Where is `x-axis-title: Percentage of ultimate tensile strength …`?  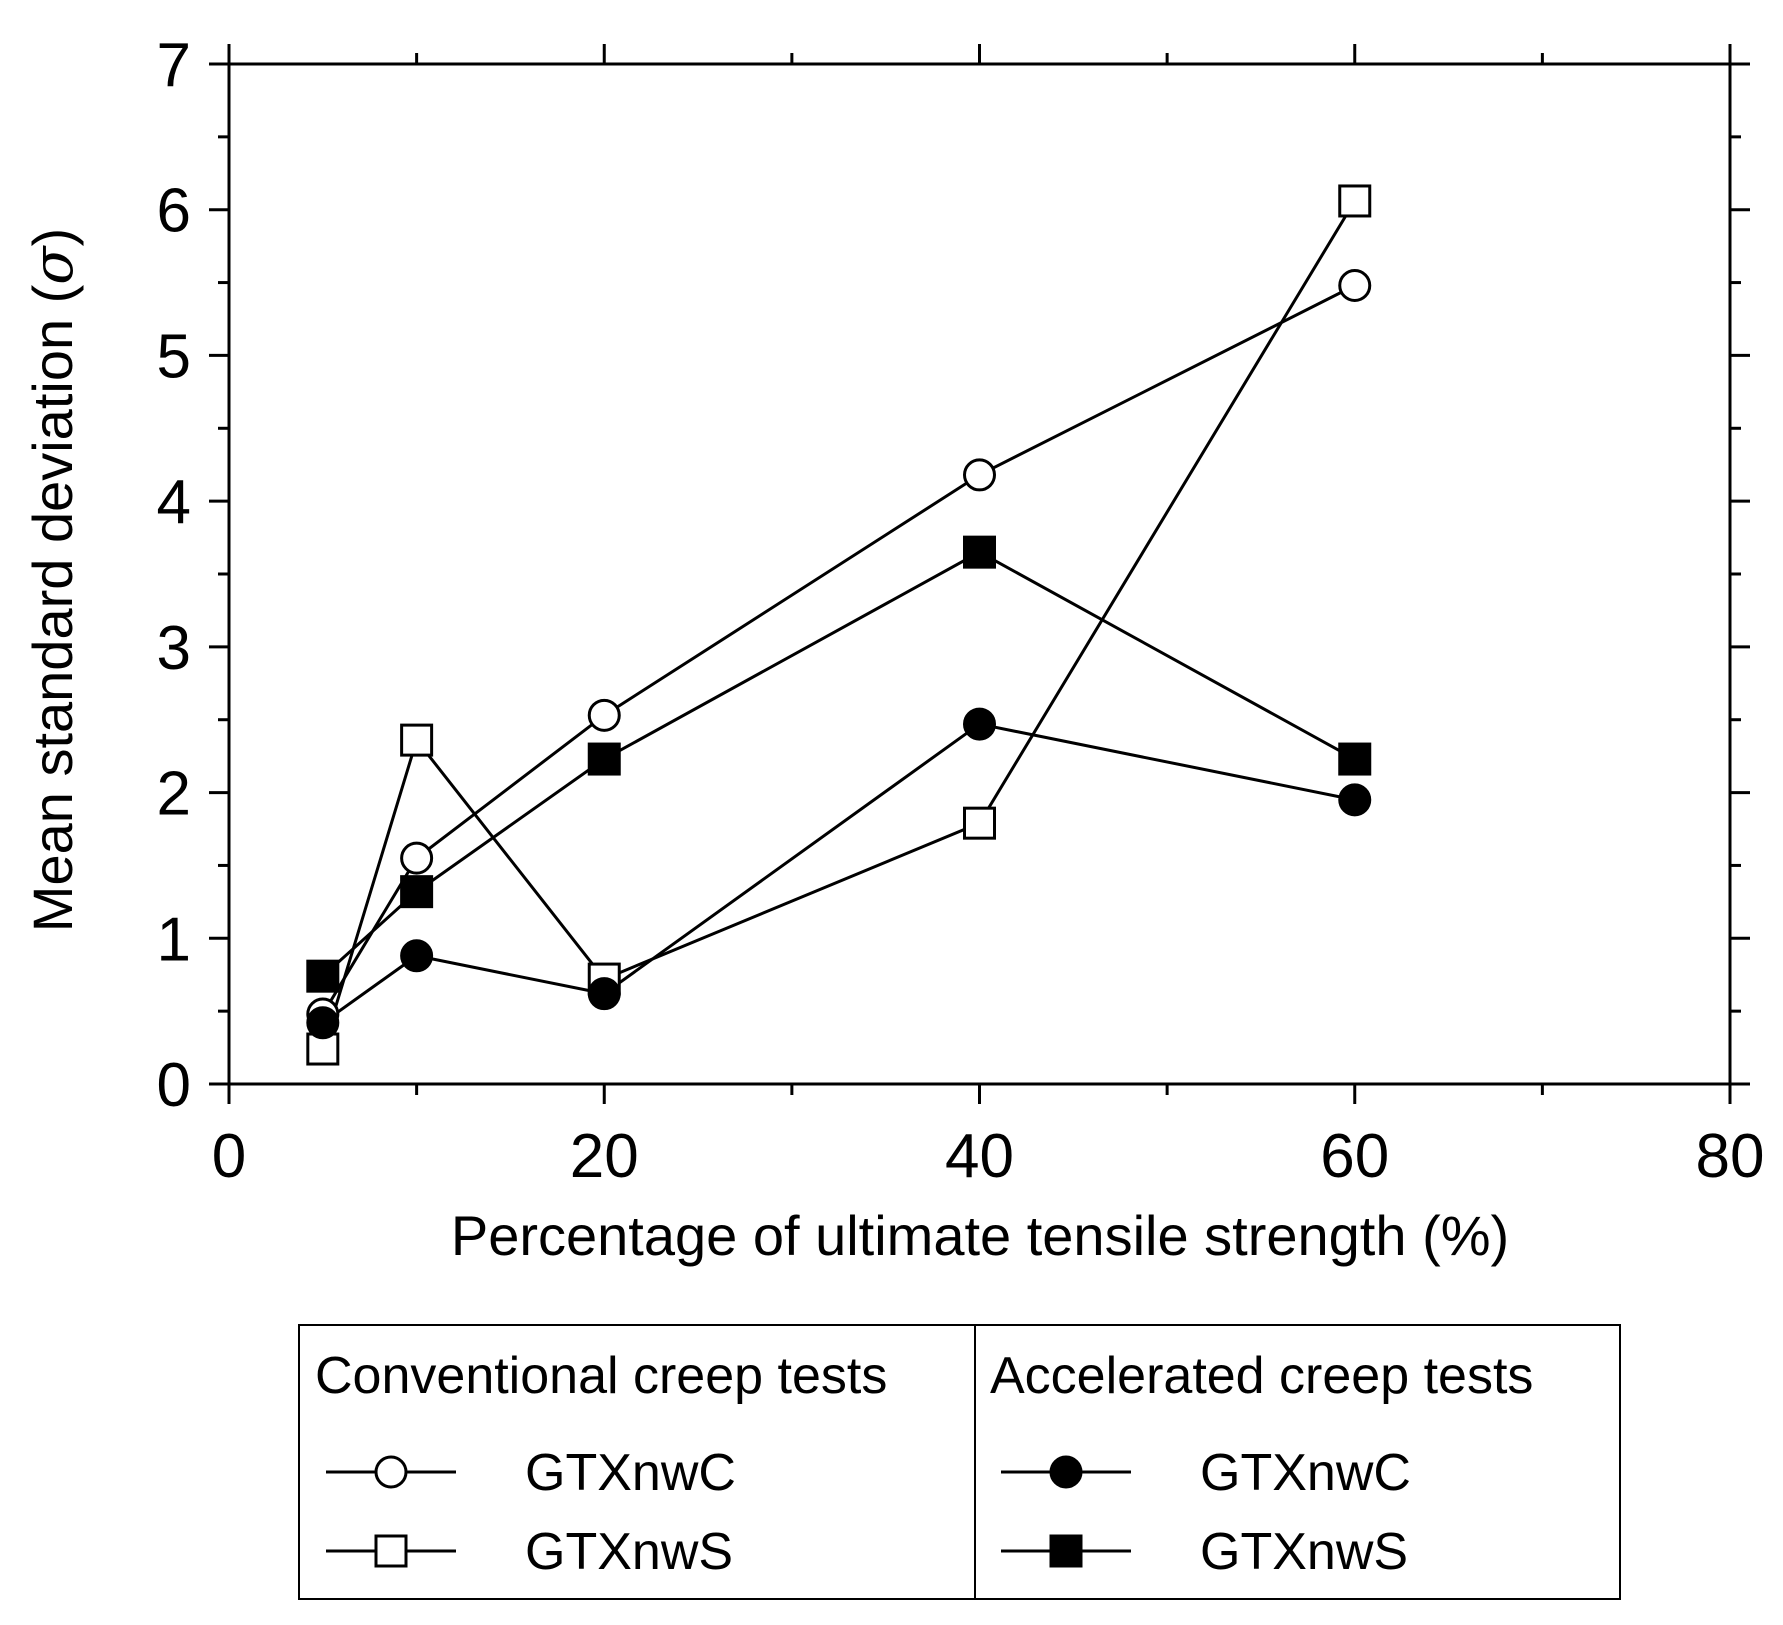
x-axis-title: Percentage of ultimate tensile strength … is located at coordinates (980, 1235).